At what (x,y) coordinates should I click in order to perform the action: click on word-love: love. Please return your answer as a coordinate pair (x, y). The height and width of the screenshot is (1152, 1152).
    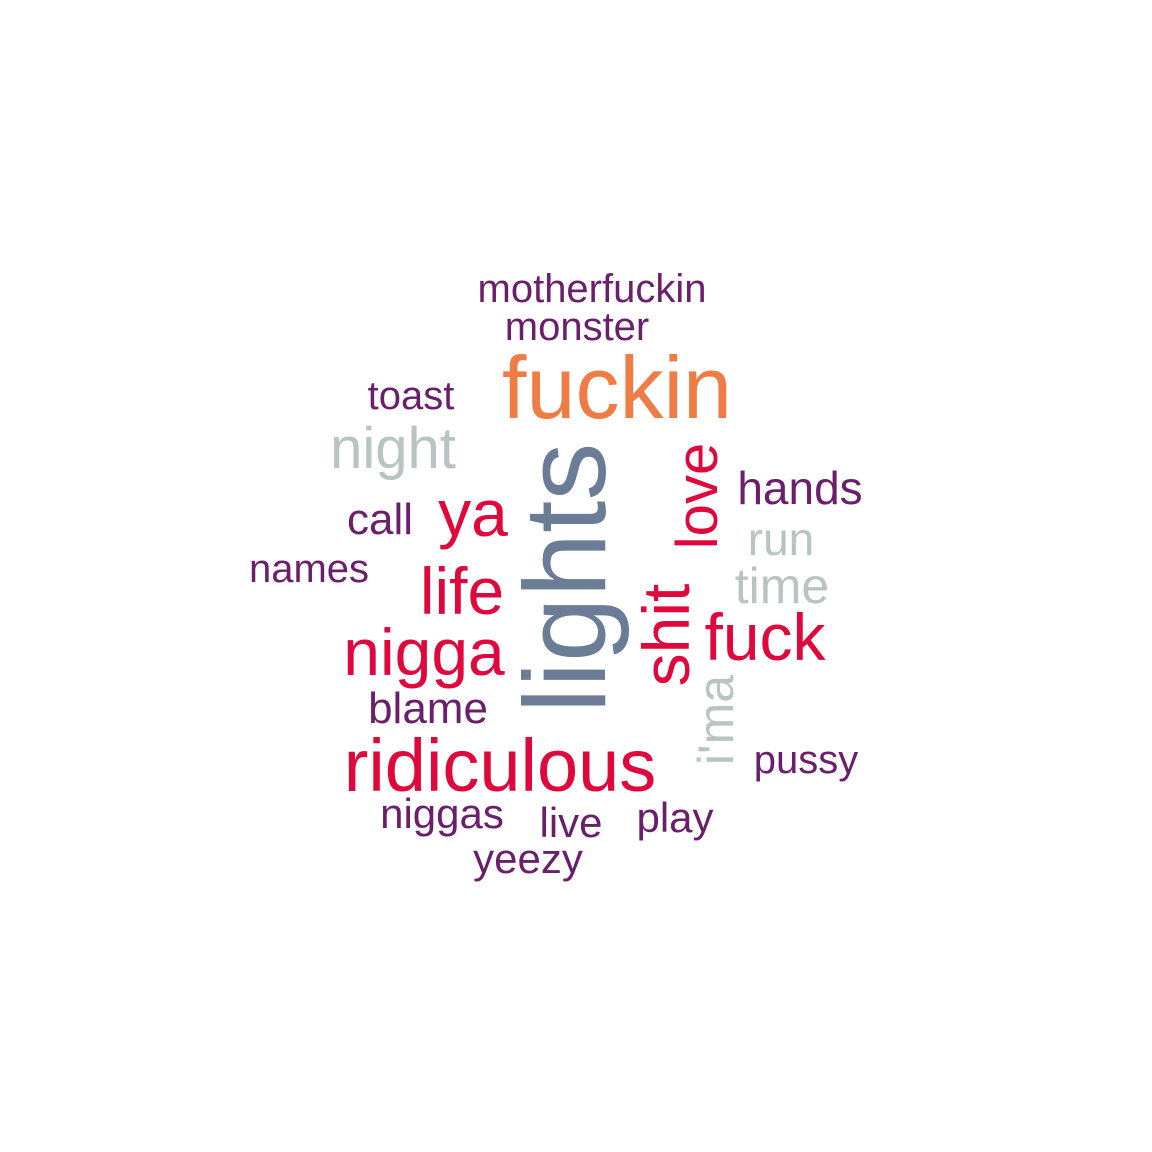
    Looking at the image, I should click on (697, 496).